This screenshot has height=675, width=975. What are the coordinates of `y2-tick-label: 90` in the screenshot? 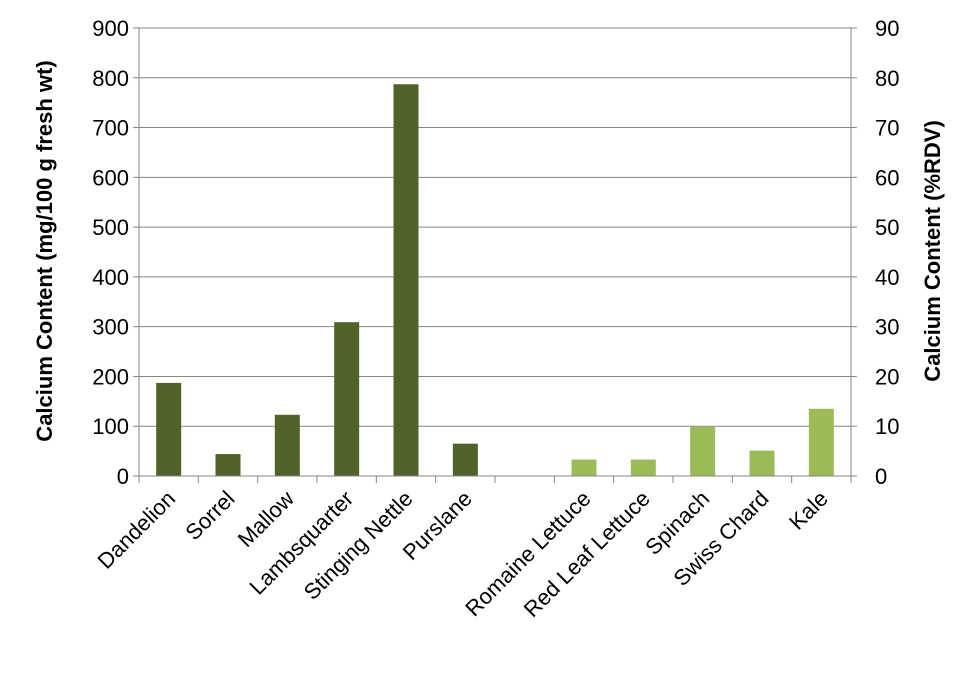 It's located at (887, 28).